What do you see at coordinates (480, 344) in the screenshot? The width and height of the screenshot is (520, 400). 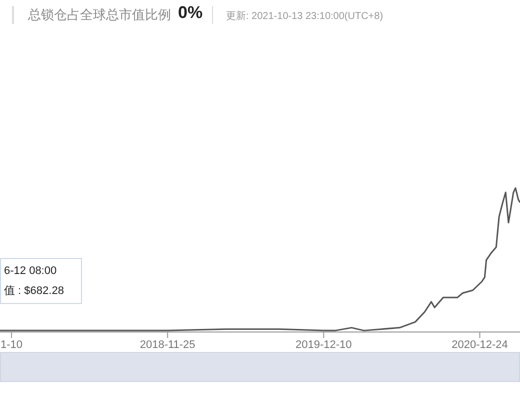 I see `x-tick-label: 2020-12-24` at bounding box center [480, 344].